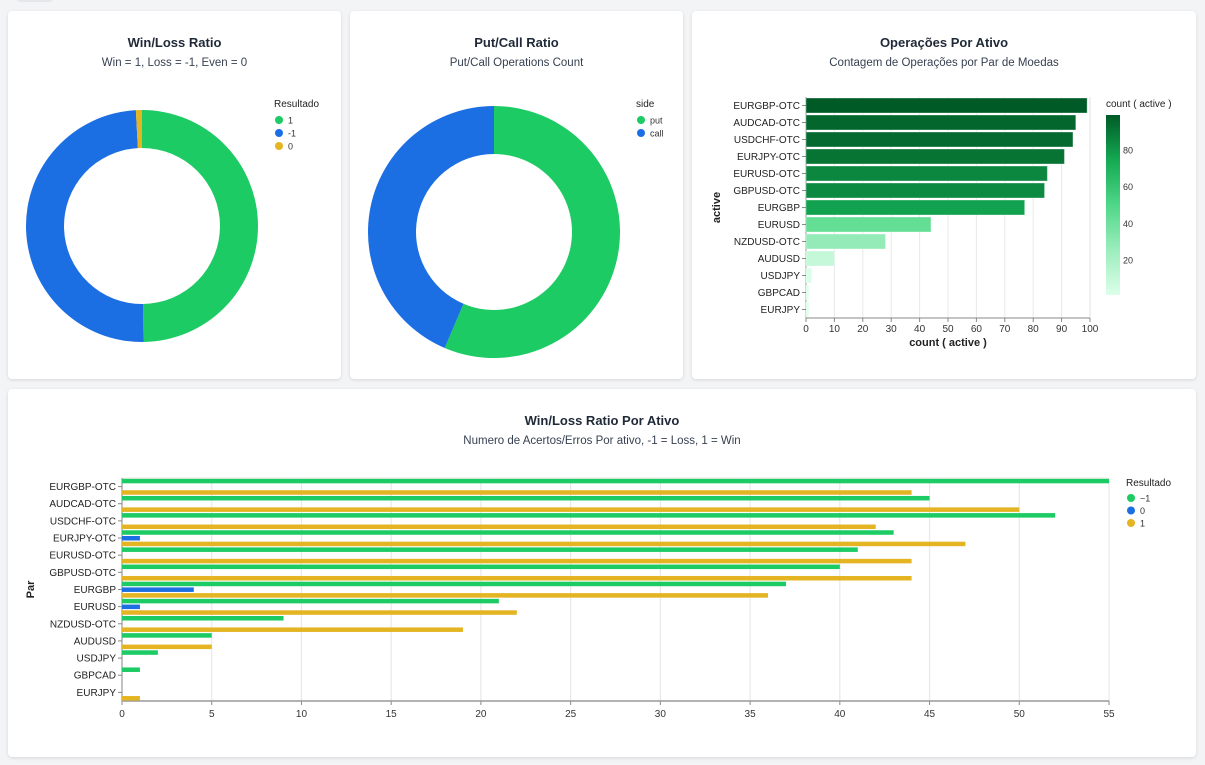 This screenshot has width=1205, height=765. Describe the element at coordinates (926, 173) in the screenshot. I see `bar-EURUSD-OTC` at that location.